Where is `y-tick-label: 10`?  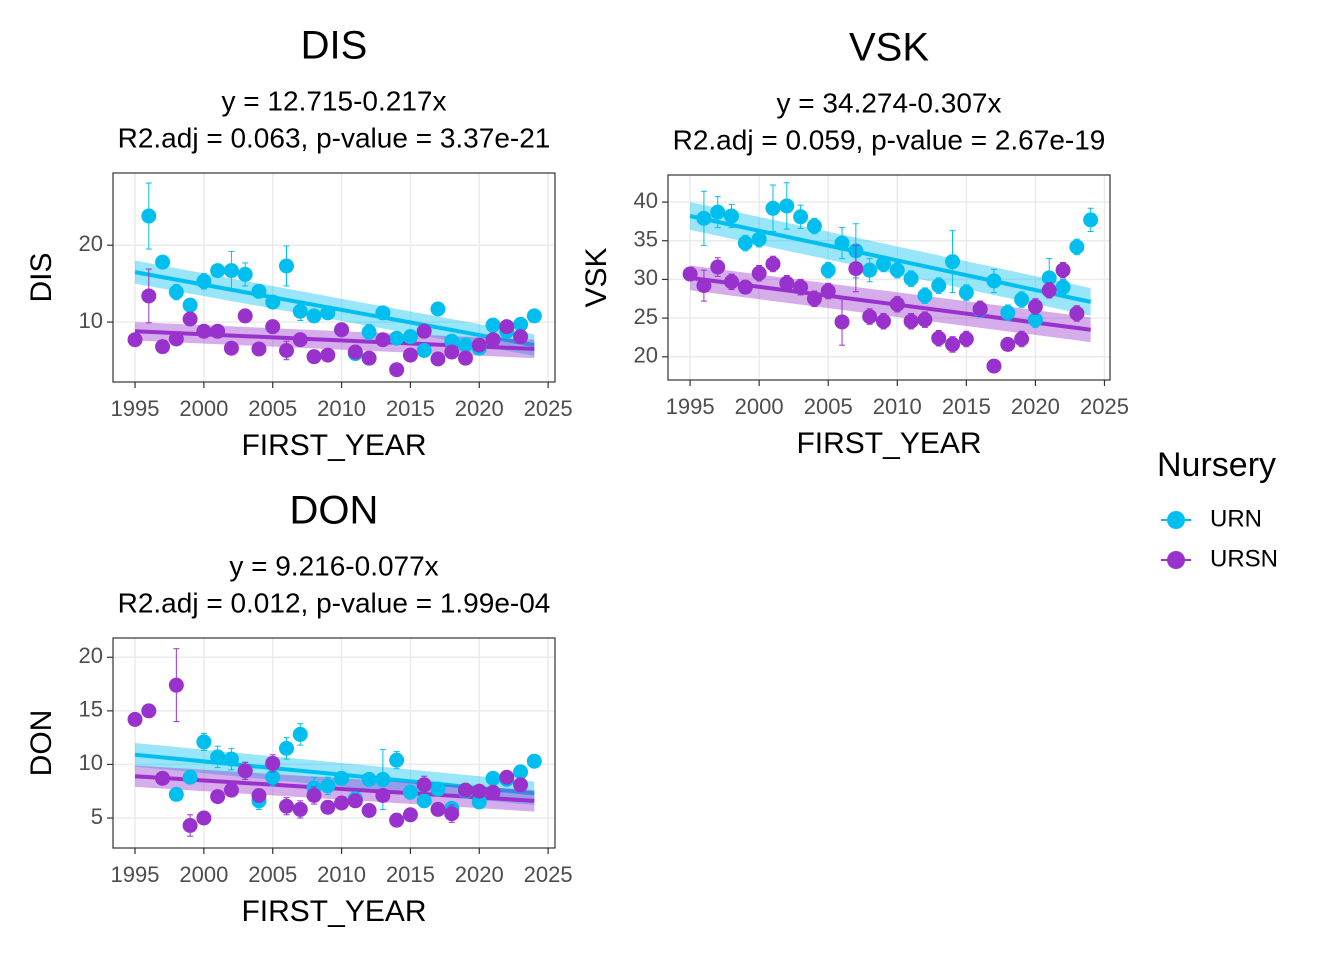 y-tick-label: 10 is located at coordinates (91, 320).